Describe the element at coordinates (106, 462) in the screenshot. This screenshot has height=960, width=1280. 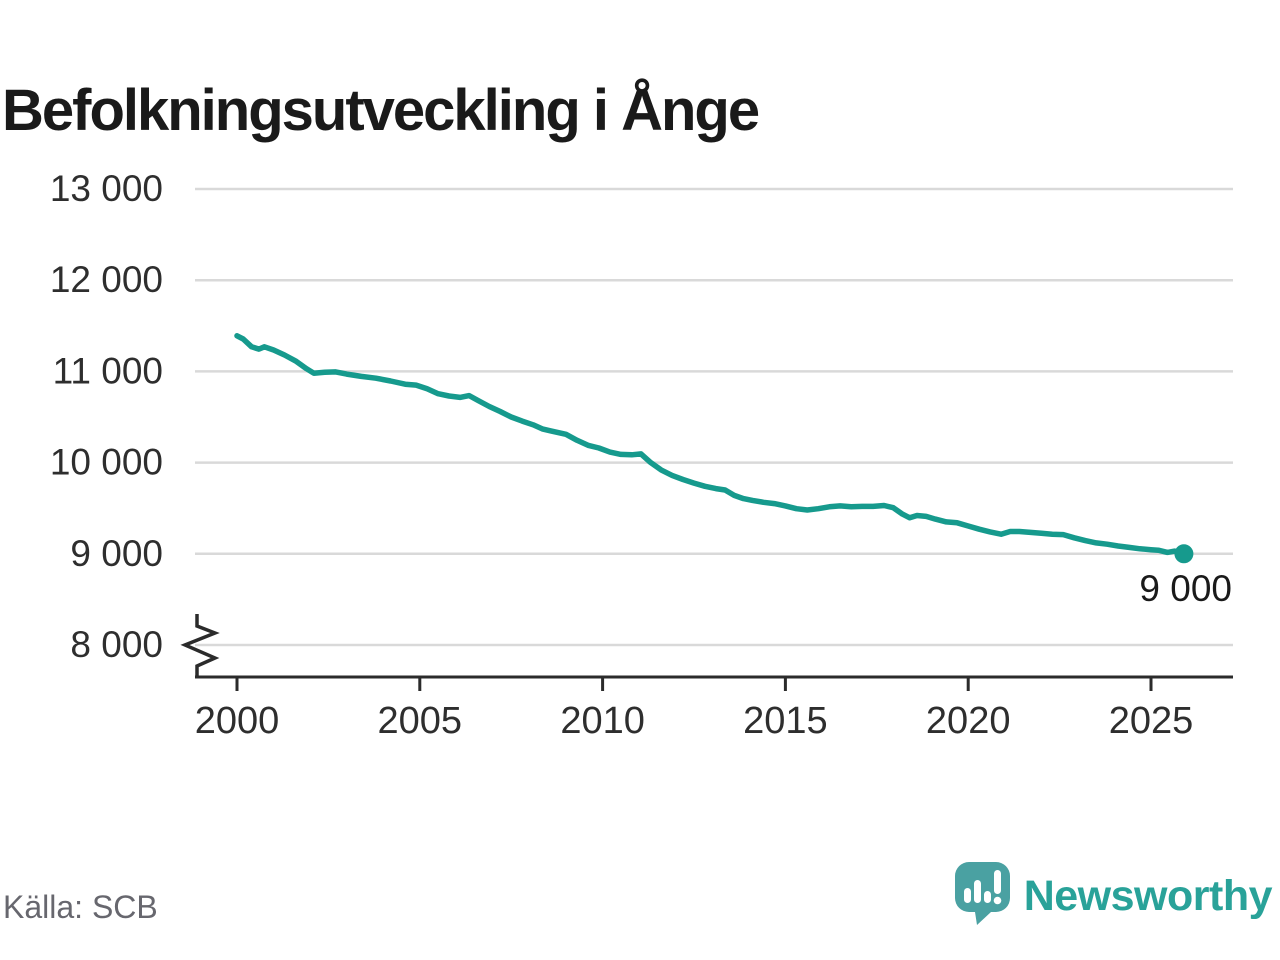
I see `y-tick-label: 10 000` at that location.